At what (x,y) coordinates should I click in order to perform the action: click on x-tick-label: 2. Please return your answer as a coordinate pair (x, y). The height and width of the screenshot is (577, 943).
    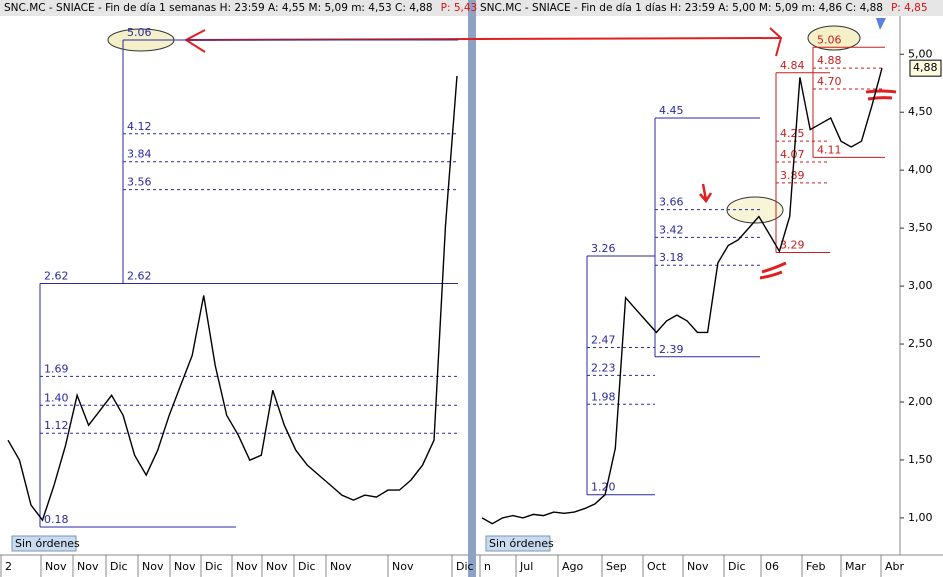
    Looking at the image, I should click on (8, 566).